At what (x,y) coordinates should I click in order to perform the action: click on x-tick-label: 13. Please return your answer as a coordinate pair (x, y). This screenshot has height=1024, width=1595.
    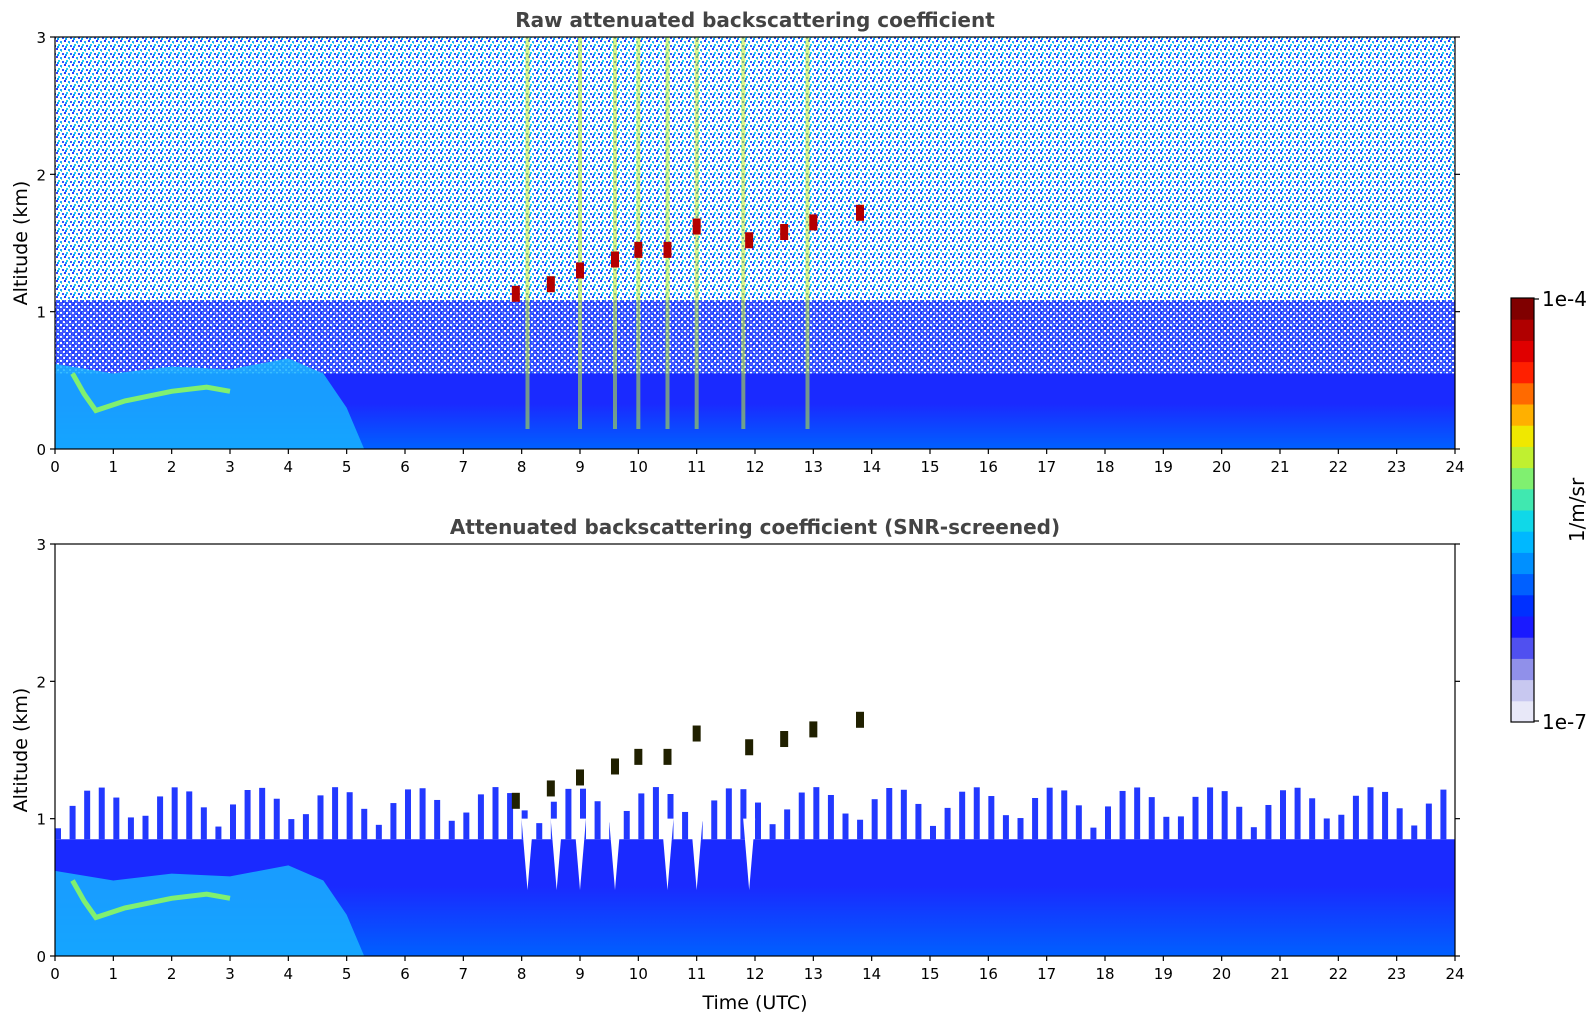
    Looking at the image, I should click on (813, 974).